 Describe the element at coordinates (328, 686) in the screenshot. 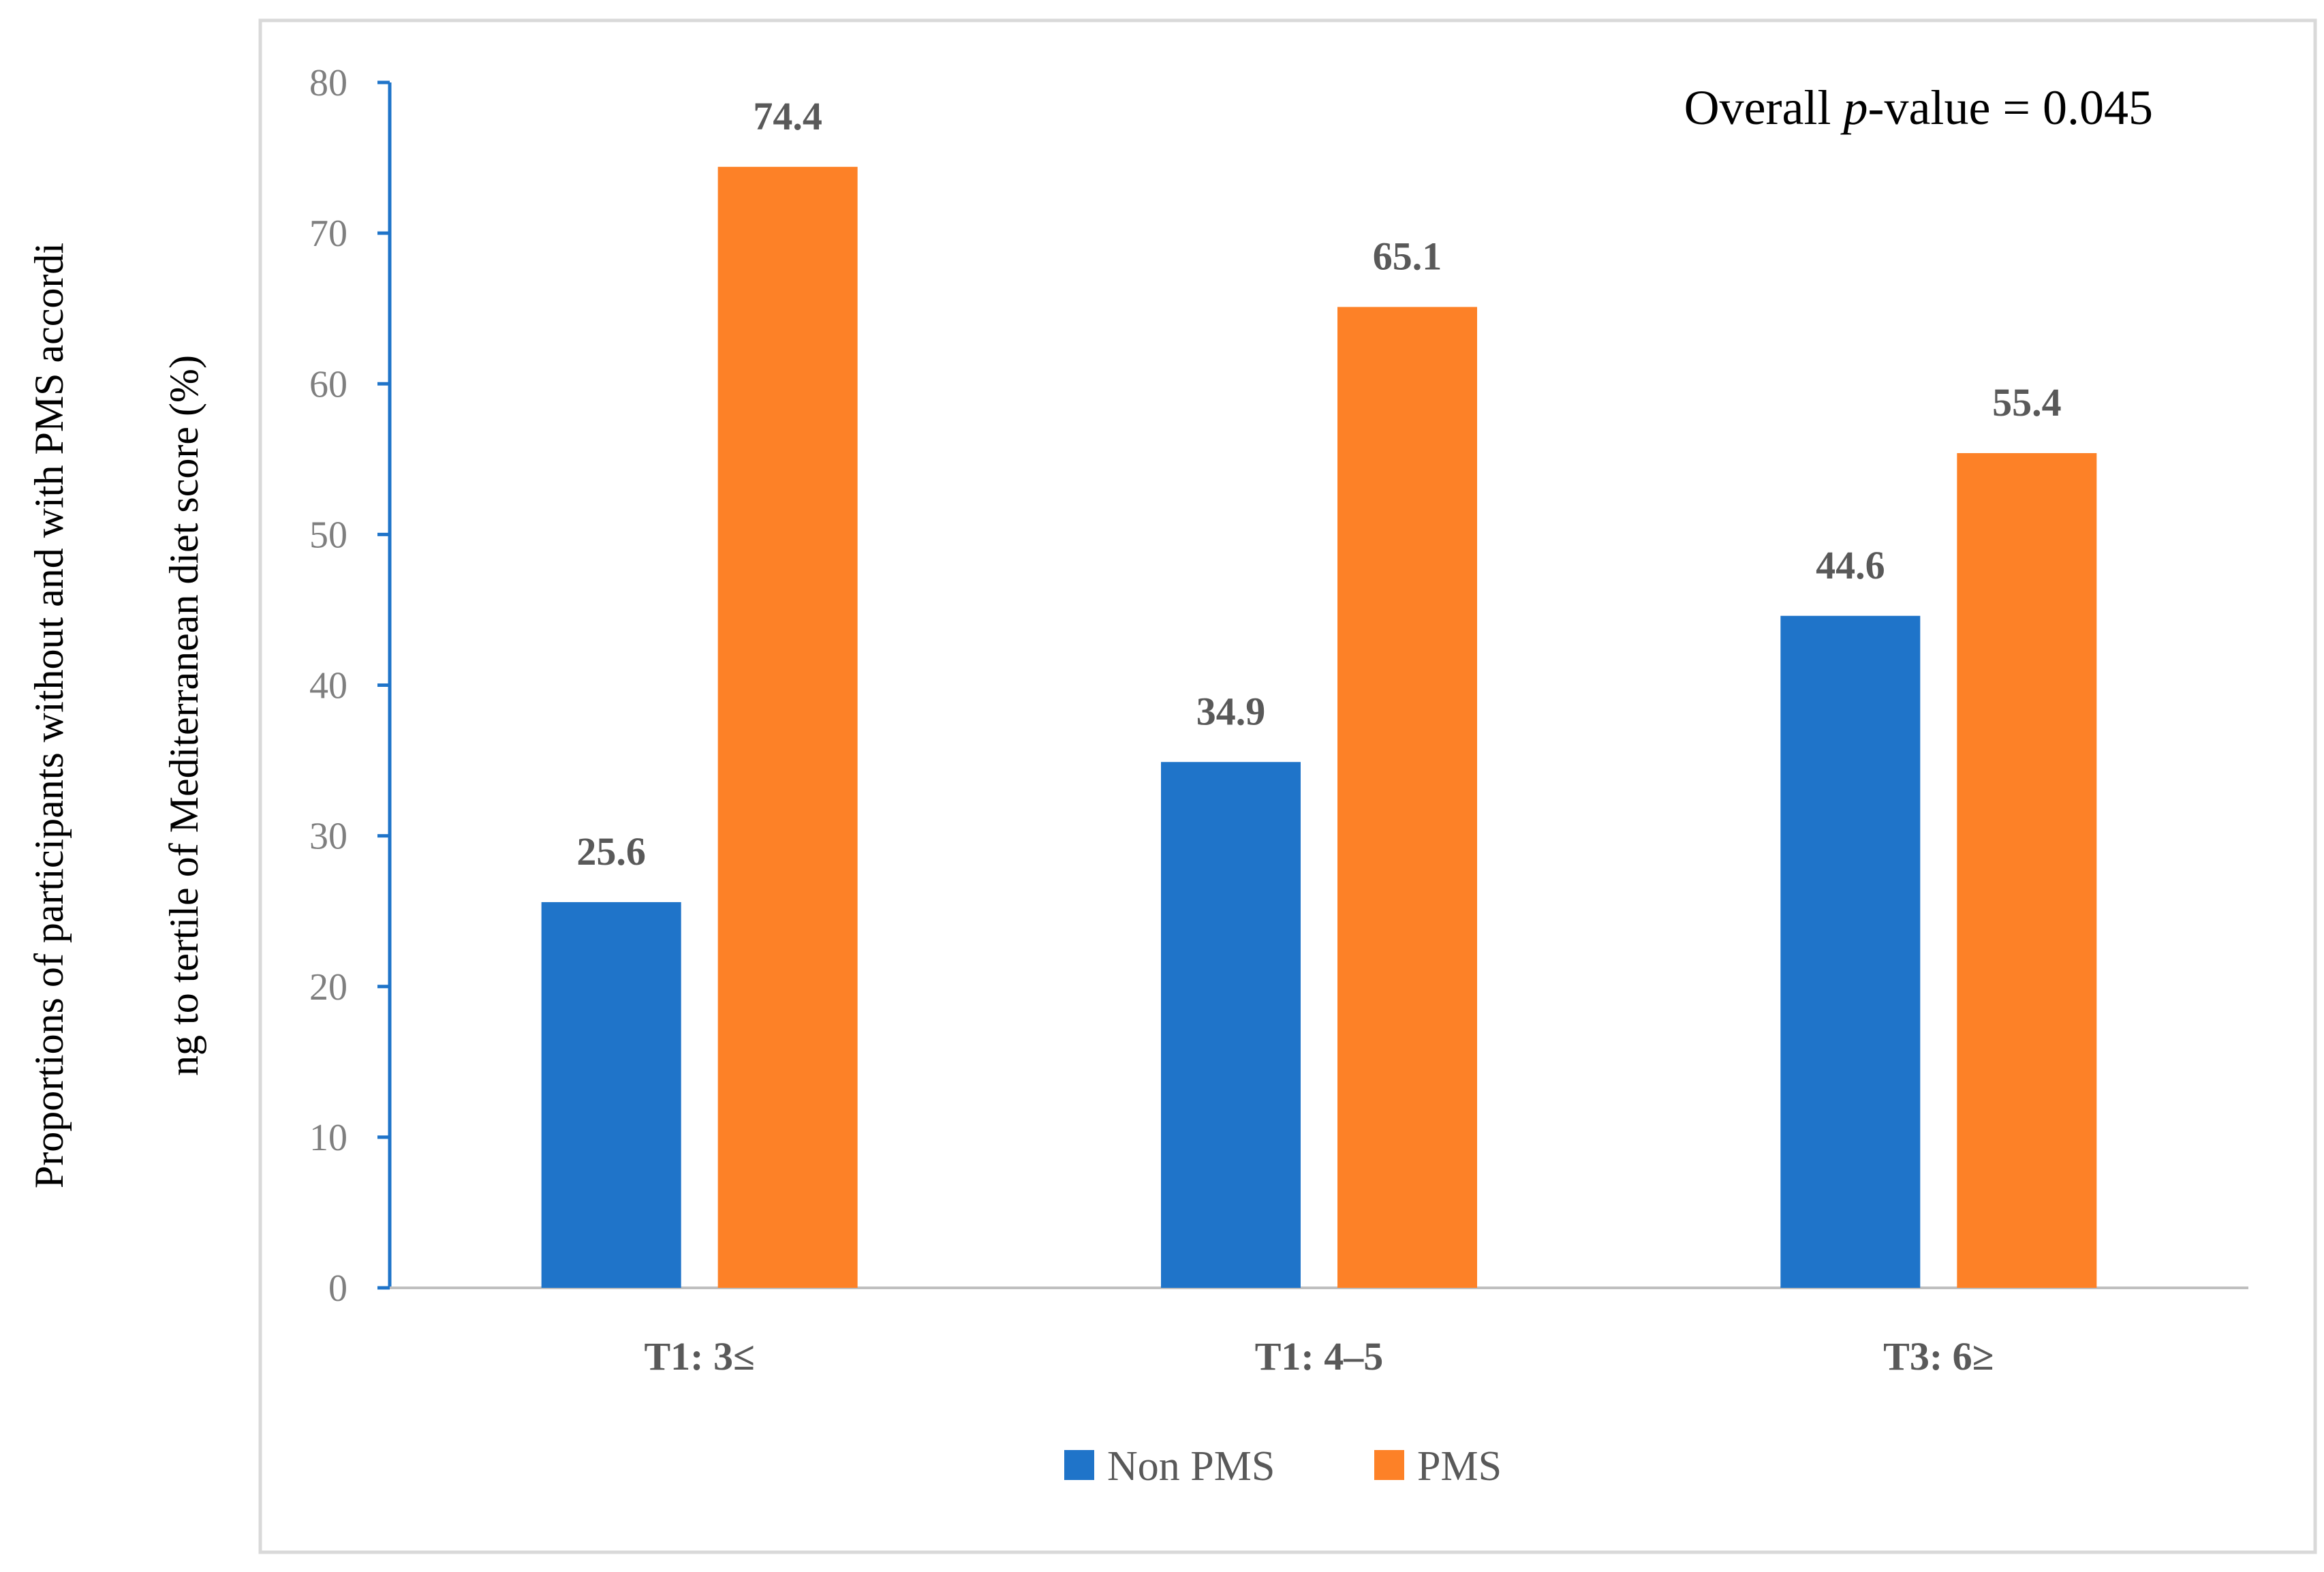

I see `y-tick-label: 40` at that location.